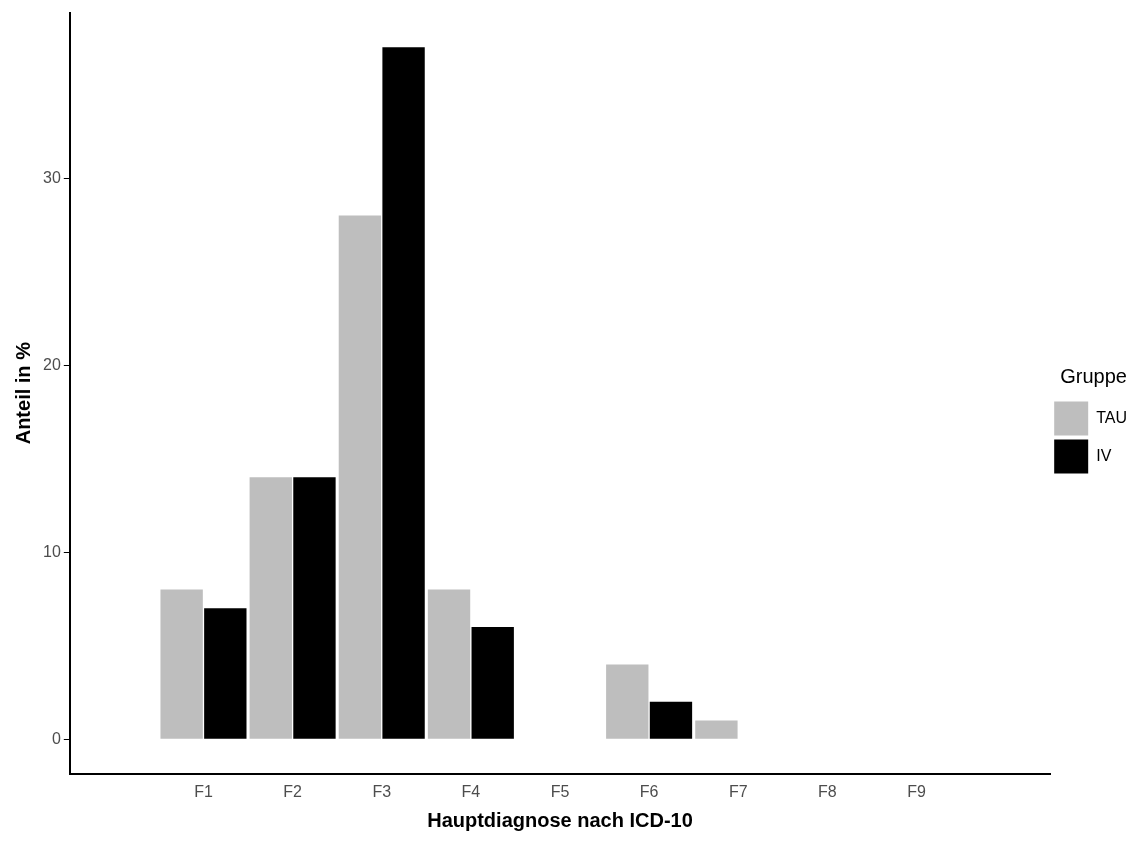 The height and width of the screenshot is (849, 1145). I want to click on x-tick-label: F1, so click(203, 791).